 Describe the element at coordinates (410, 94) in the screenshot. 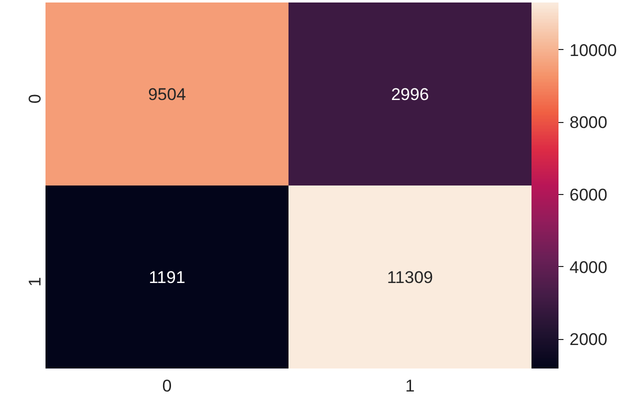

I see `data-label: 2996` at that location.